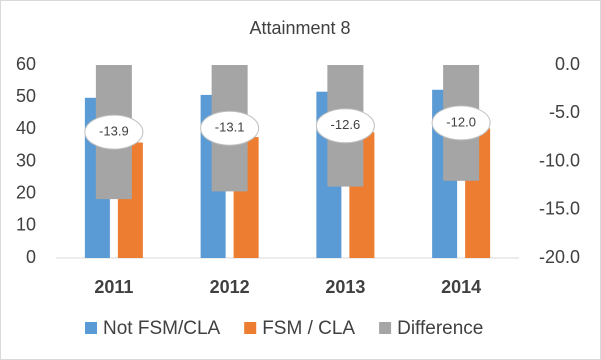 The width and height of the screenshot is (601, 360). I want to click on y-tick-label: 20, so click(26, 192).